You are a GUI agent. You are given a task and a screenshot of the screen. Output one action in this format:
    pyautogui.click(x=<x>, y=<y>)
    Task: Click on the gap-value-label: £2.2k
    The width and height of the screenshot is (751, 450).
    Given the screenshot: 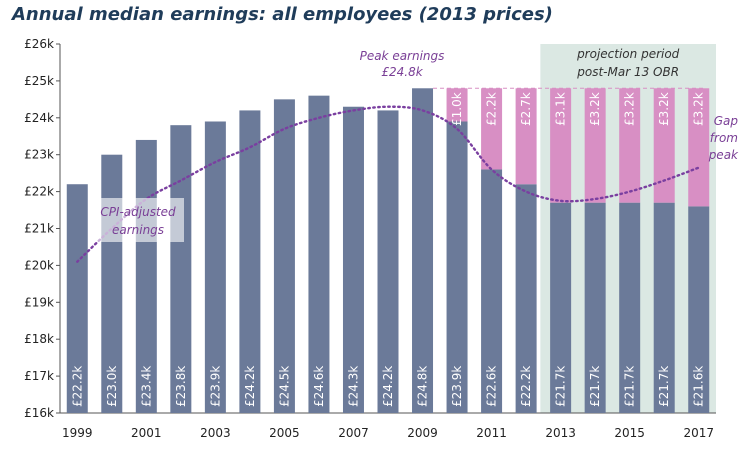 What is the action you would take?
    pyautogui.click(x=492, y=109)
    